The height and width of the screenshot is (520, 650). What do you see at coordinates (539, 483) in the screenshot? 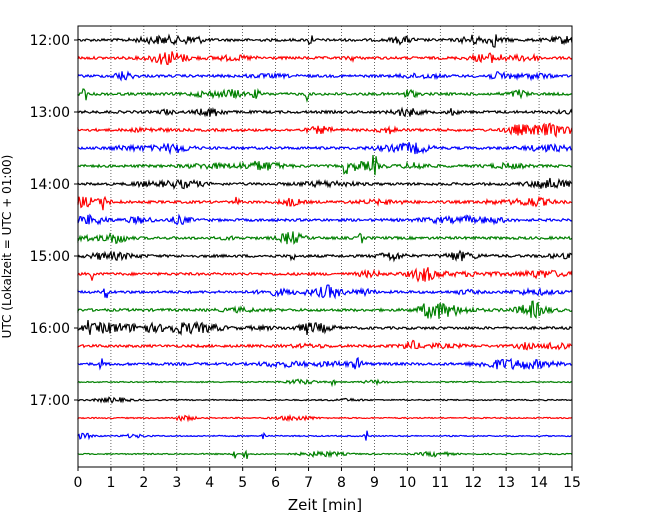
I see `x-tick-label: 14` at bounding box center [539, 483].